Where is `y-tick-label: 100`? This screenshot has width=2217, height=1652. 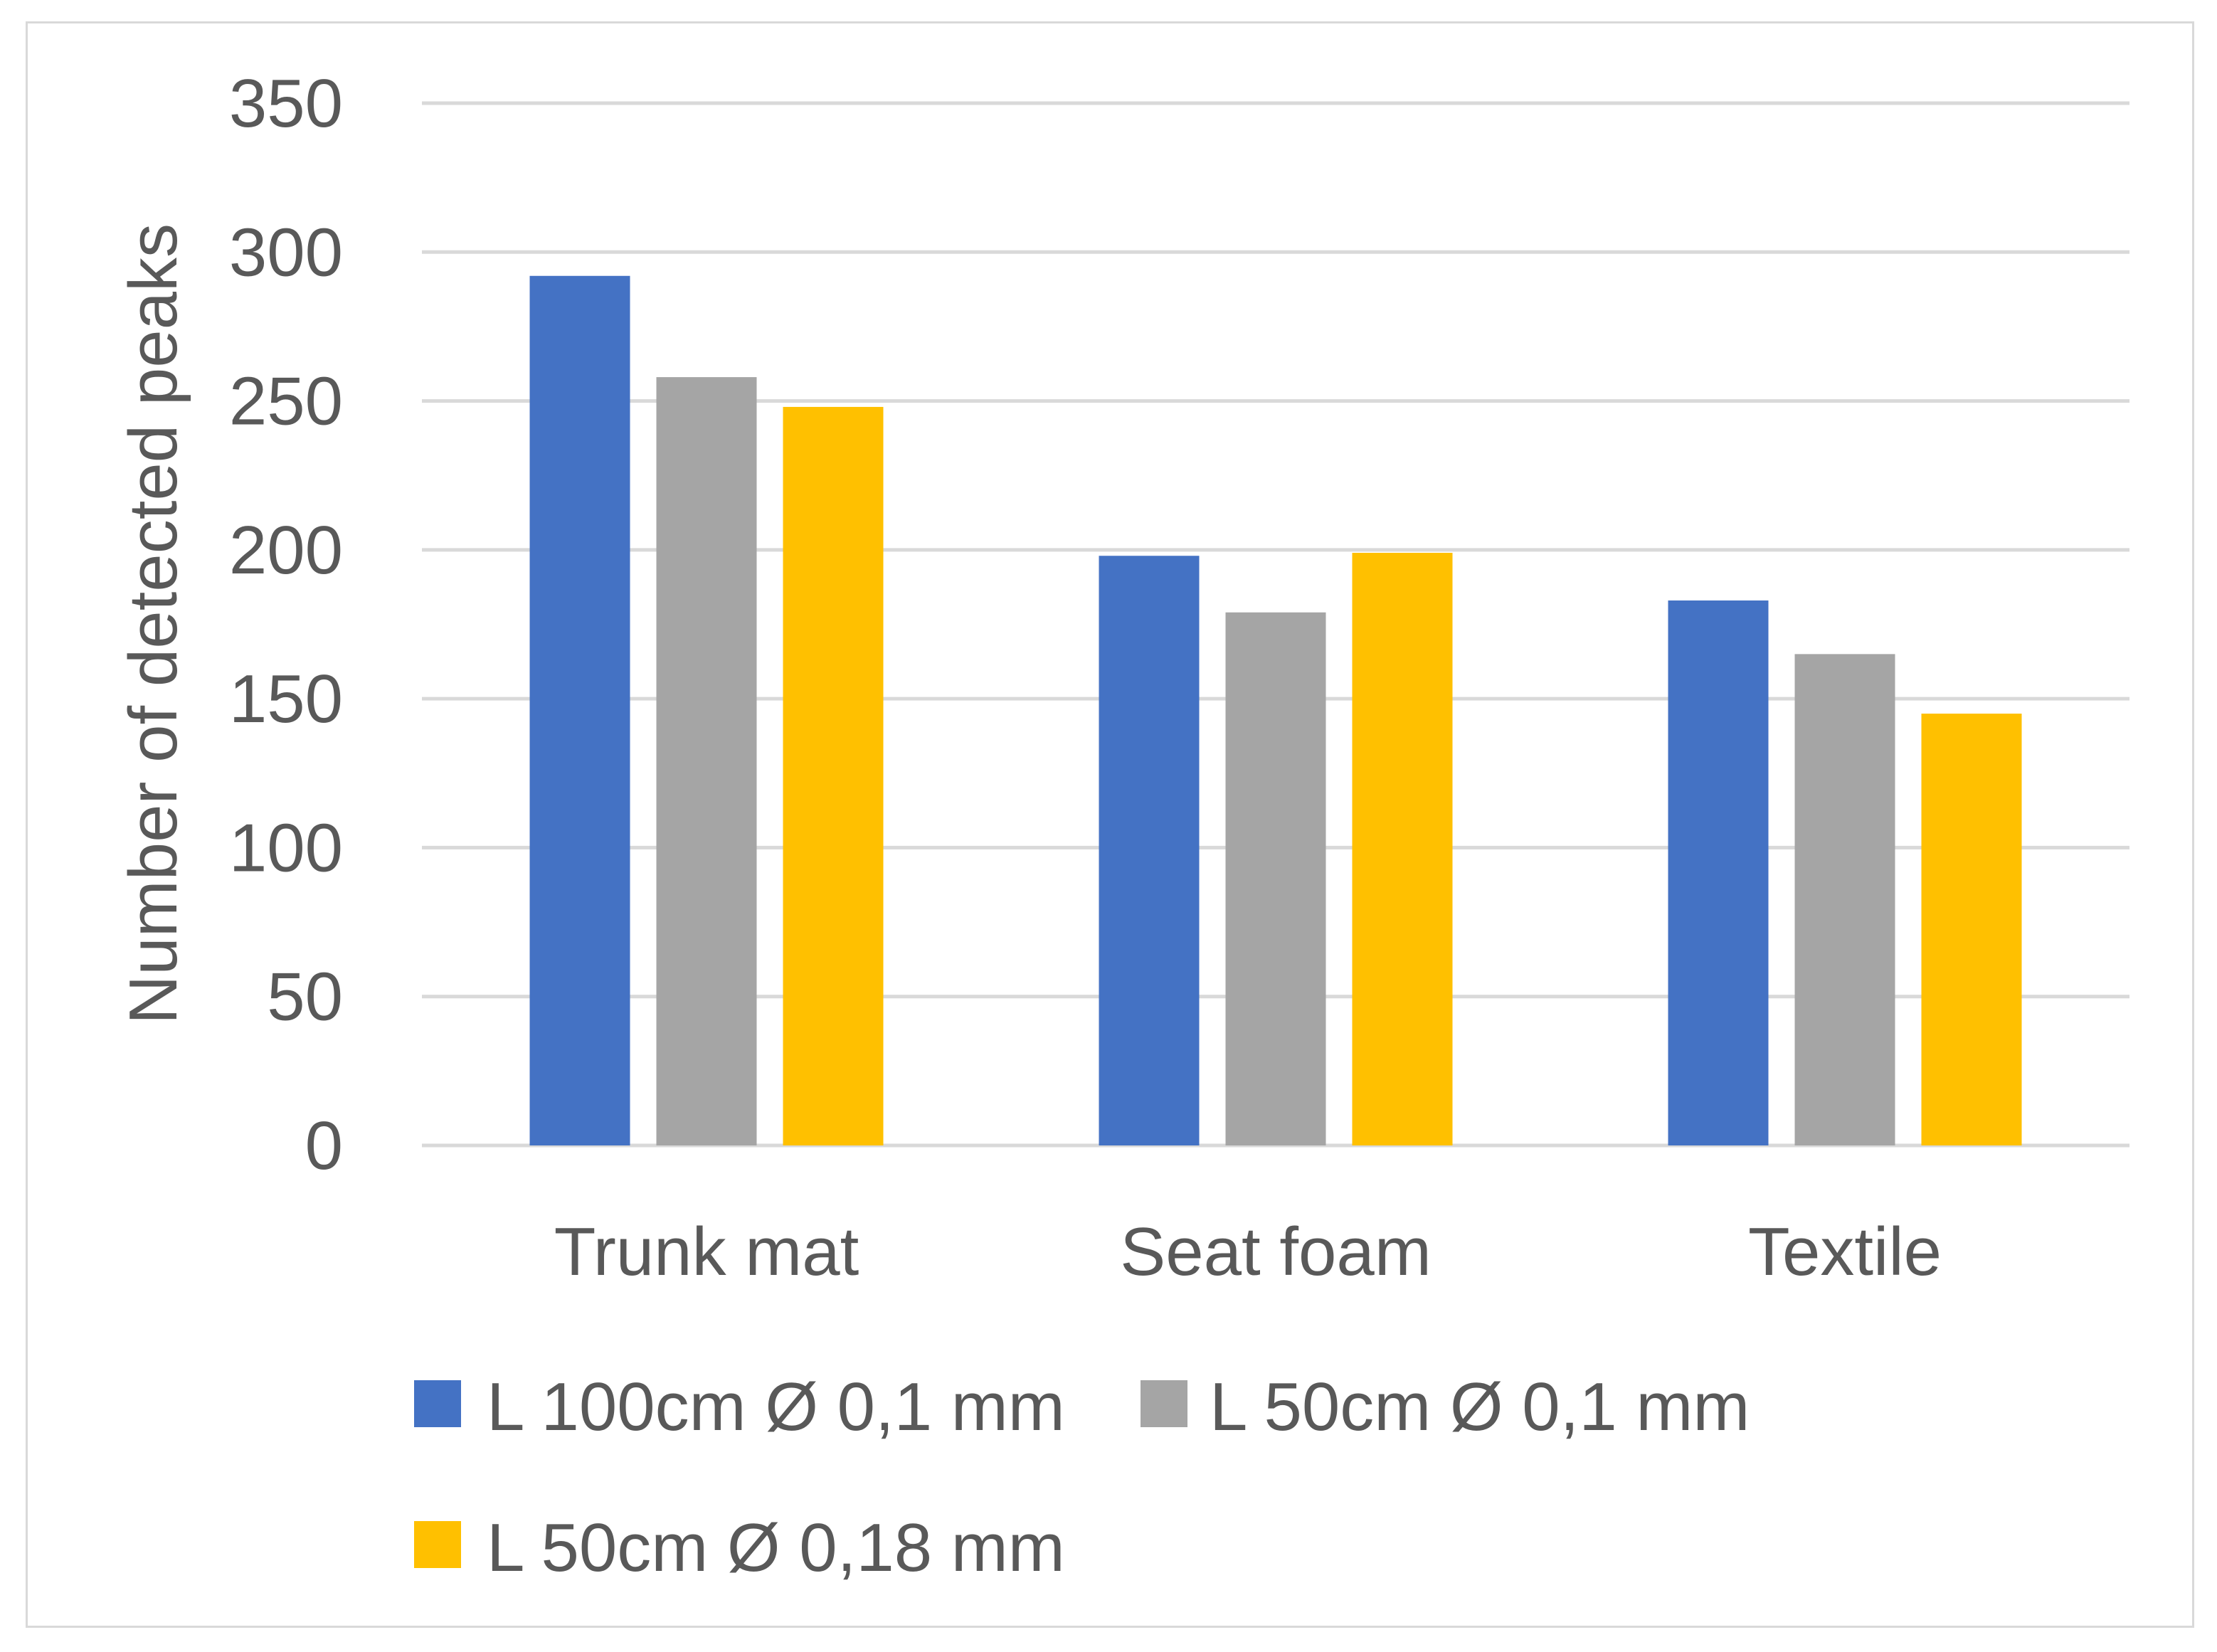
y-tick-label: 100 is located at coordinates (286, 848).